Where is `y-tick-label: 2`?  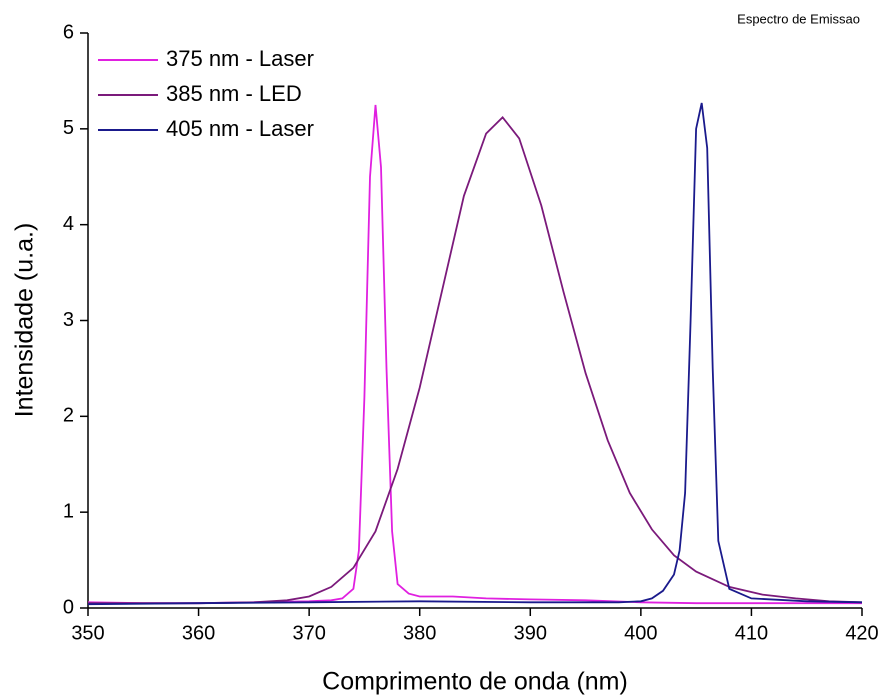
y-tick-label: 2 is located at coordinates (68, 416).